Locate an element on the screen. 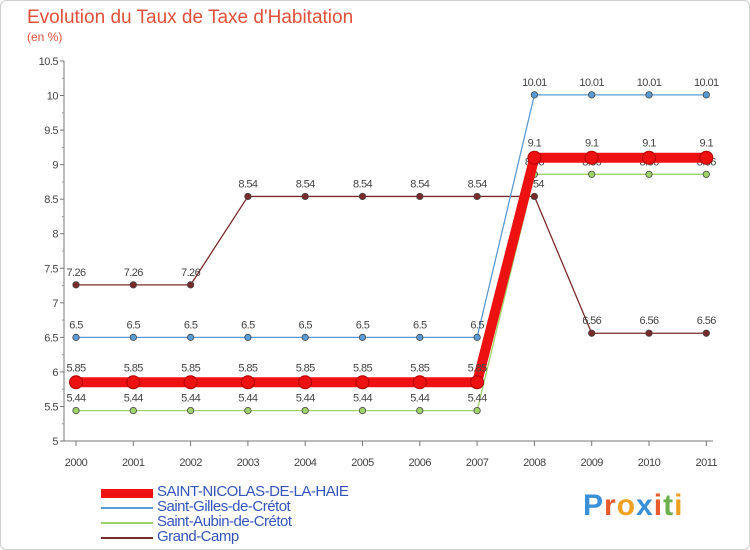 The image size is (750, 550). legend-label: Saint-Gilles-de-Crétot is located at coordinates (224, 506).